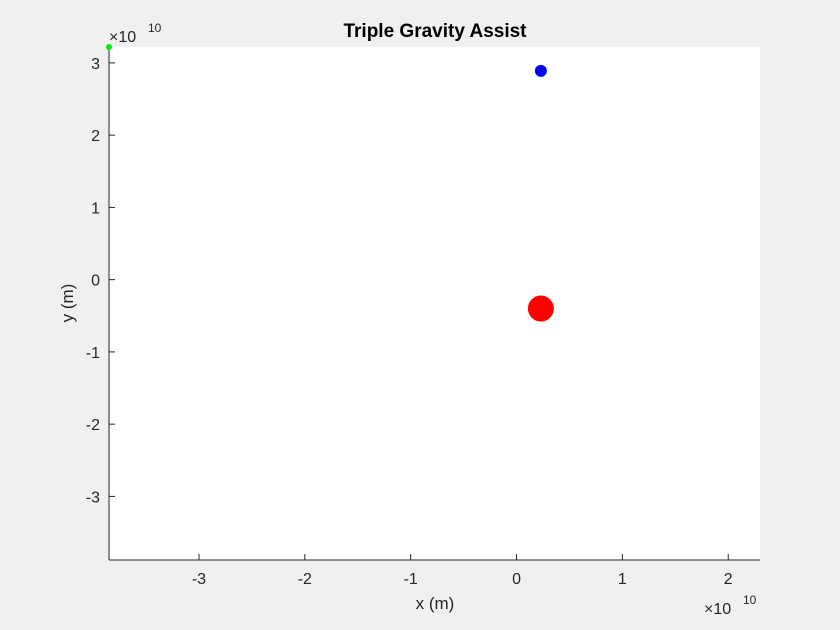 Image resolution: width=840 pixels, height=630 pixels. Describe the element at coordinates (435, 31) in the screenshot. I see `chart-title: Triple Gravity Assist` at that location.